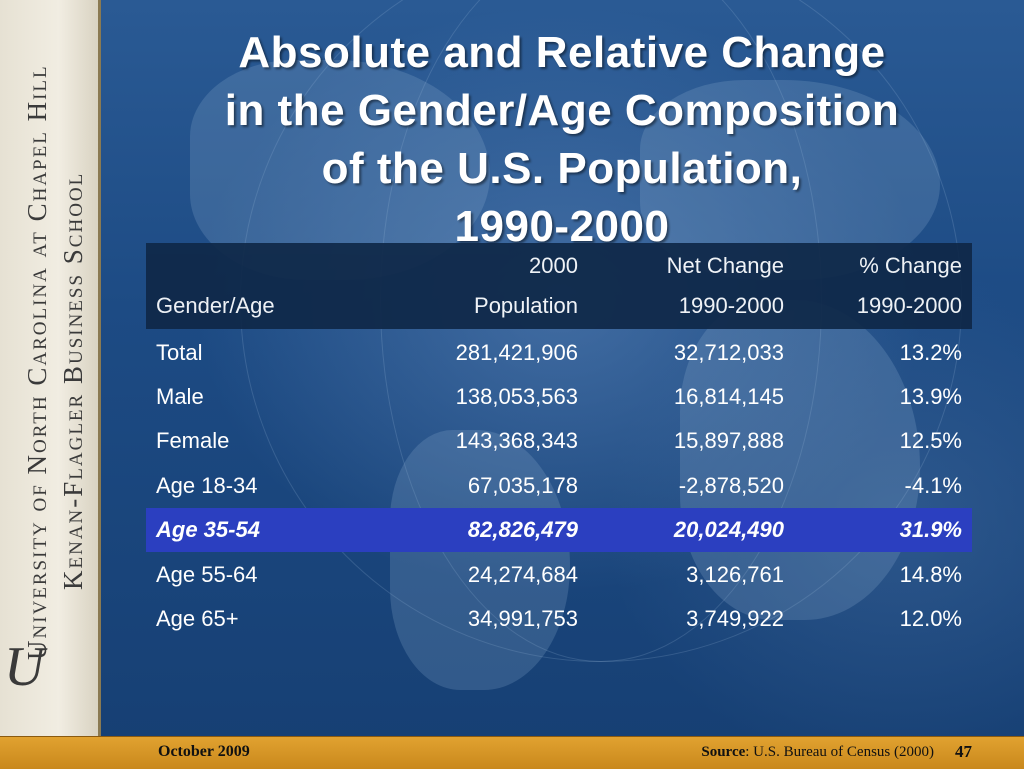 The image size is (1024, 769). I want to click on source-text: : U.S. Bureau of Census (2000), so click(839, 752).